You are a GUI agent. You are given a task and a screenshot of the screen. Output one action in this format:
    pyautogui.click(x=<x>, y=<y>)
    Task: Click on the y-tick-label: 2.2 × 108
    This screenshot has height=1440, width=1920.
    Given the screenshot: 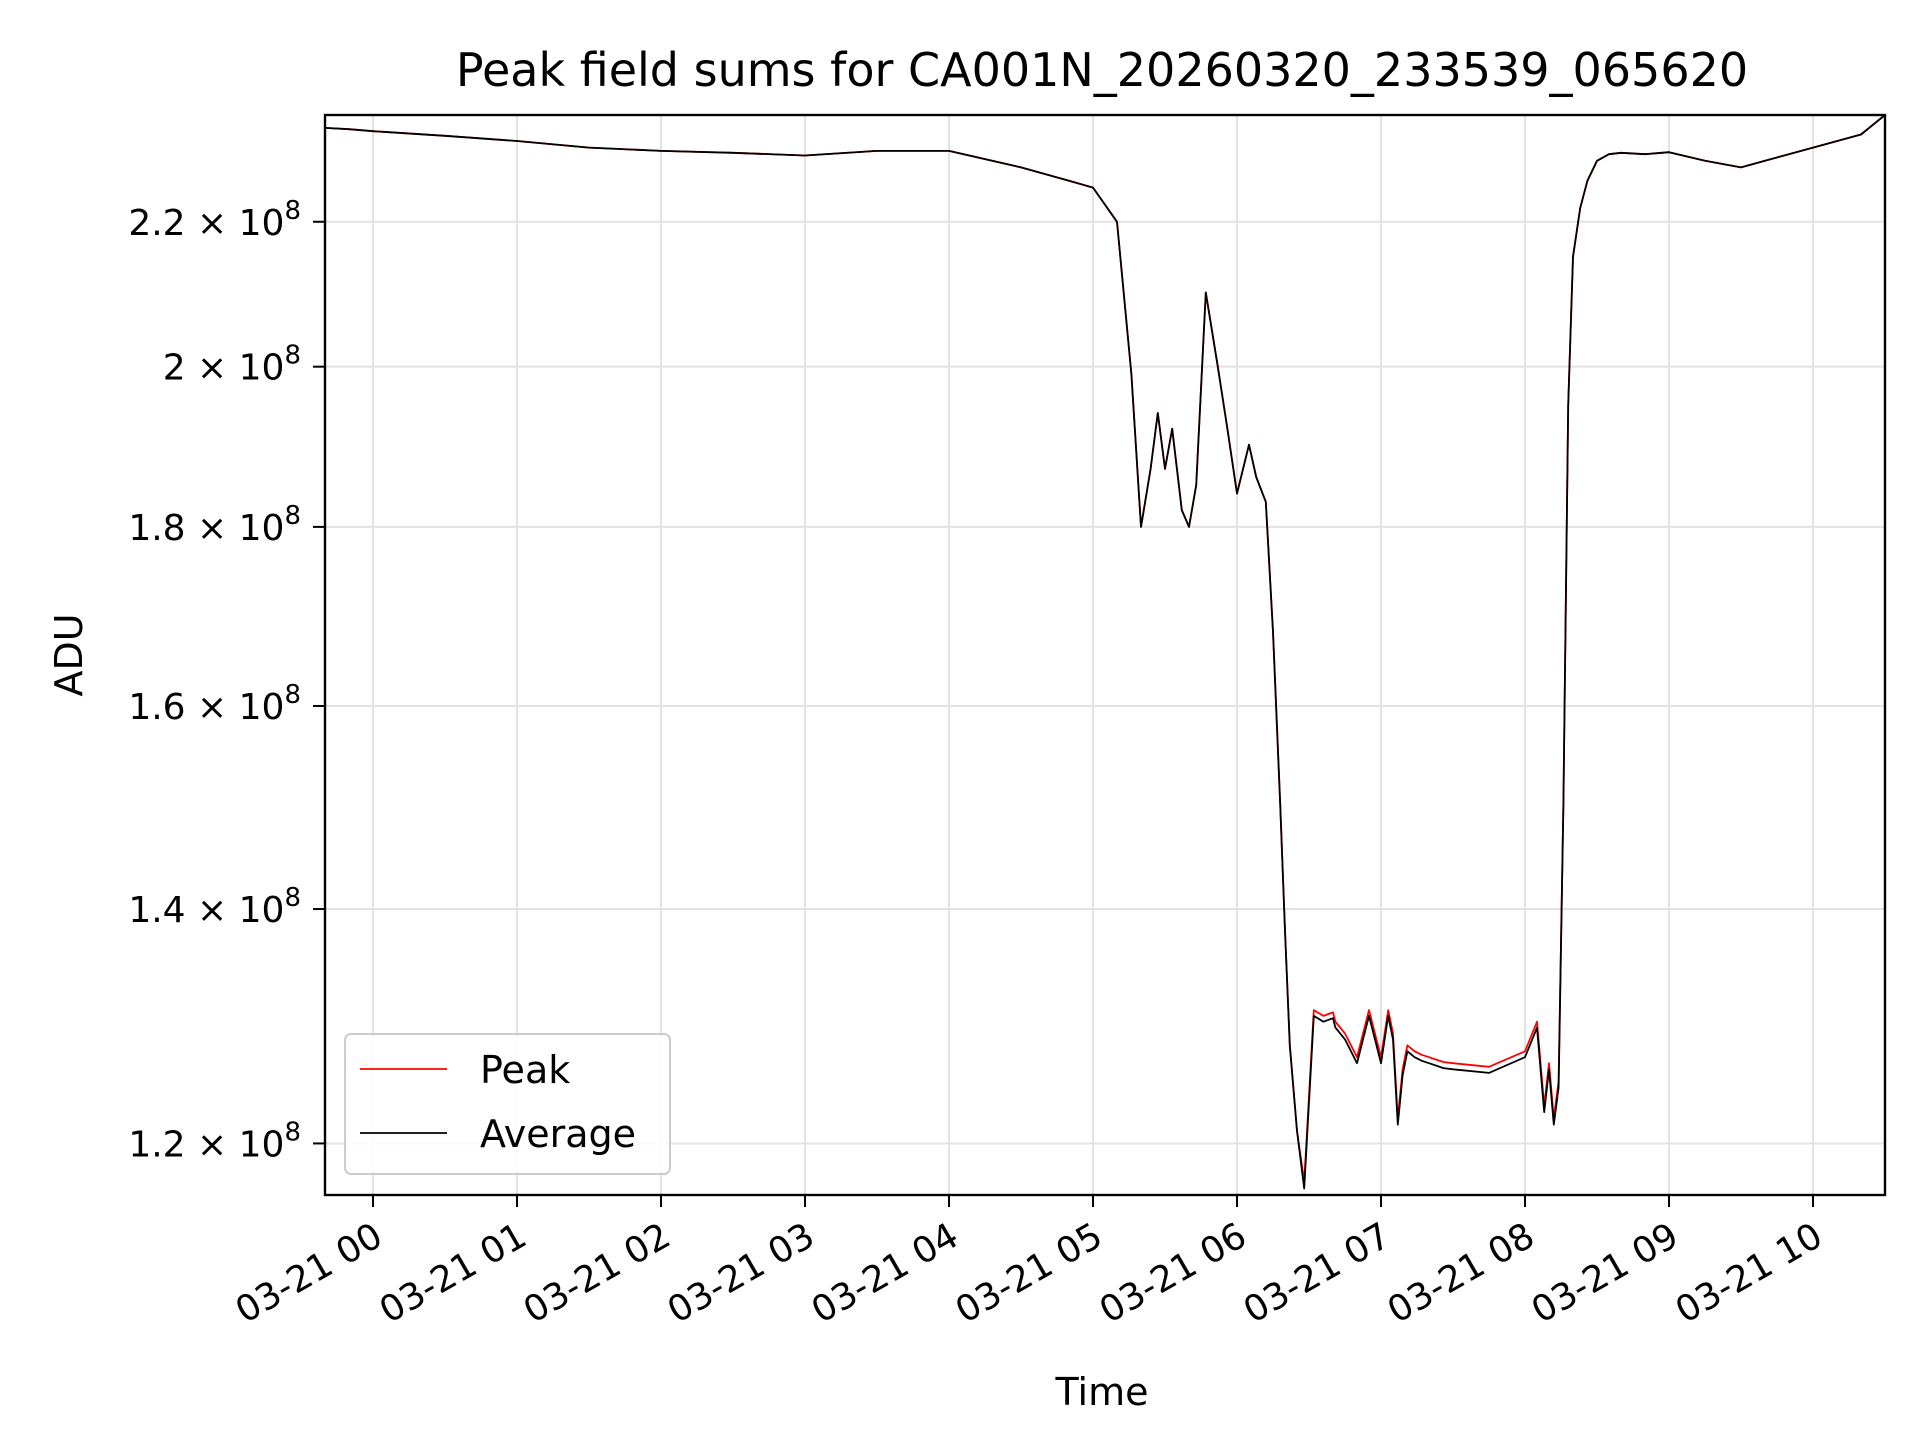 What is the action you would take?
    pyautogui.click(x=214, y=220)
    